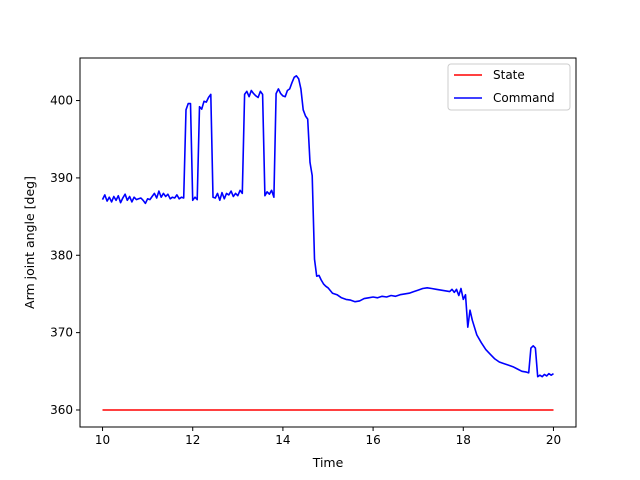 The height and width of the screenshot is (480, 640). What do you see at coordinates (61, 255) in the screenshot?
I see `y-tick-label: 380` at bounding box center [61, 255].